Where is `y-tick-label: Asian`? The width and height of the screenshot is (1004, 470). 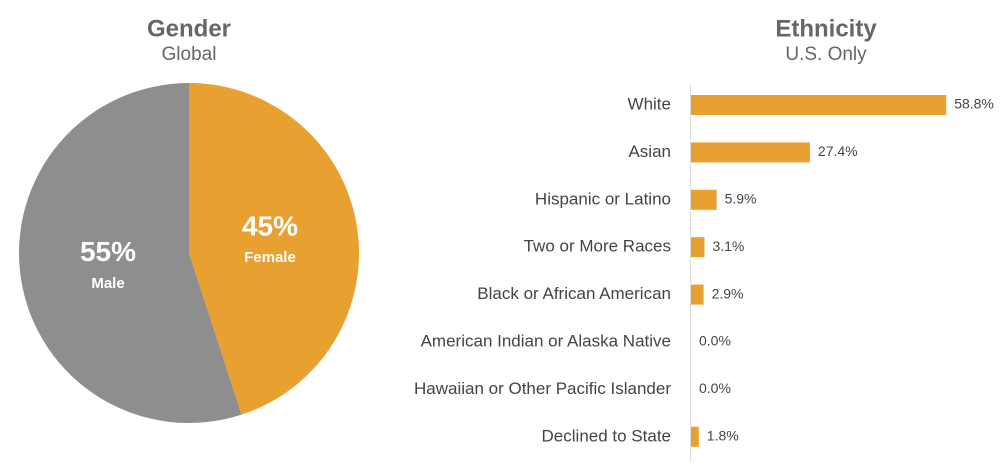
y-tick-label: Asian is located at coordinates (649, 151).